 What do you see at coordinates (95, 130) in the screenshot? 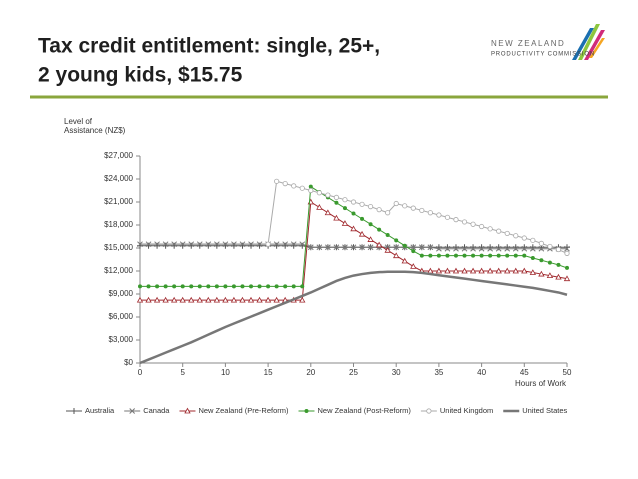
I see `y-axis-title: Assistance (NZ$)` at bounding box center [95, 130].